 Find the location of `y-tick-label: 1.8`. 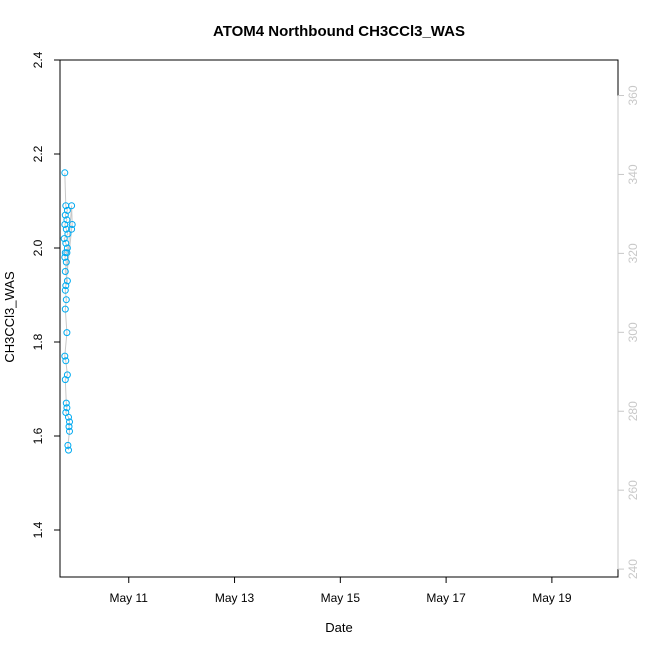

y-tick-label: 1.8 is located at coordinates (38, 341).